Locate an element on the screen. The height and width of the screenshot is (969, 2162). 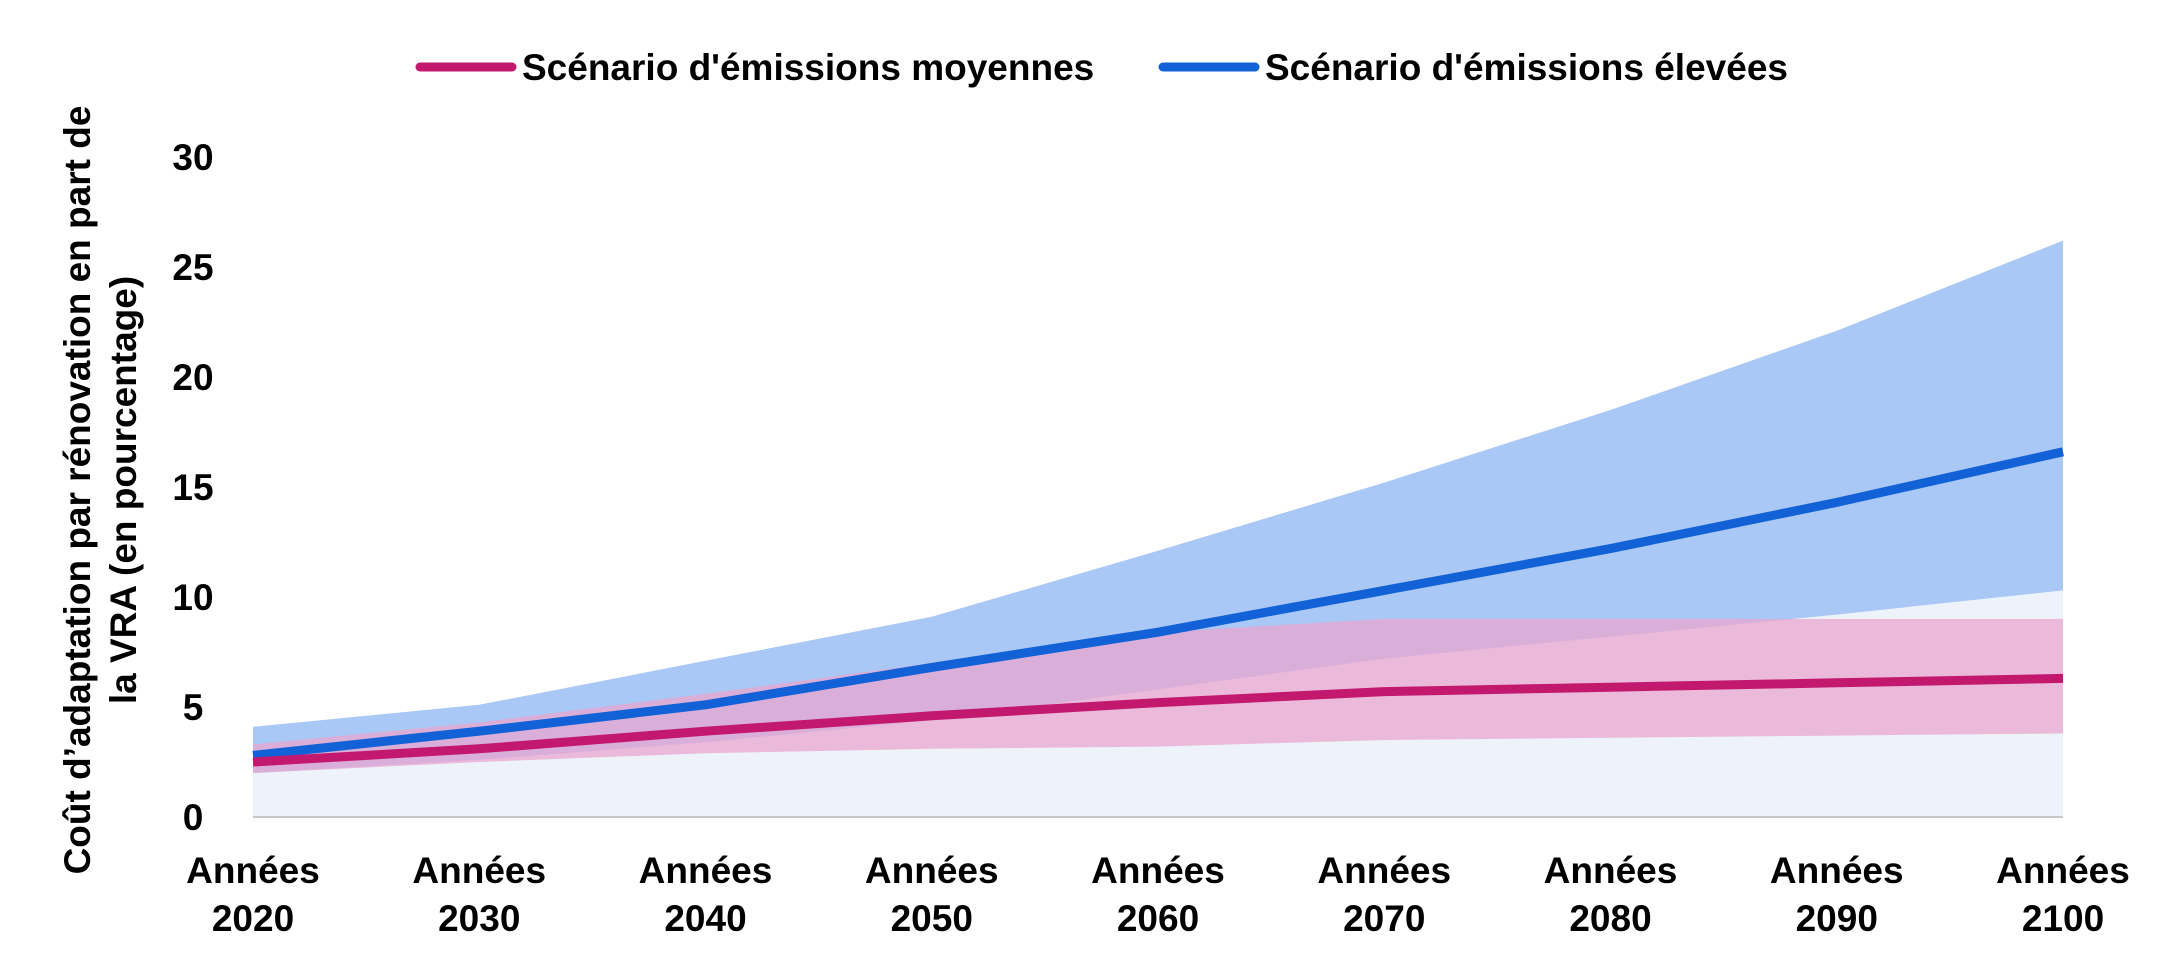
y-tick-label: 30 is located at coordinates (192, 157).